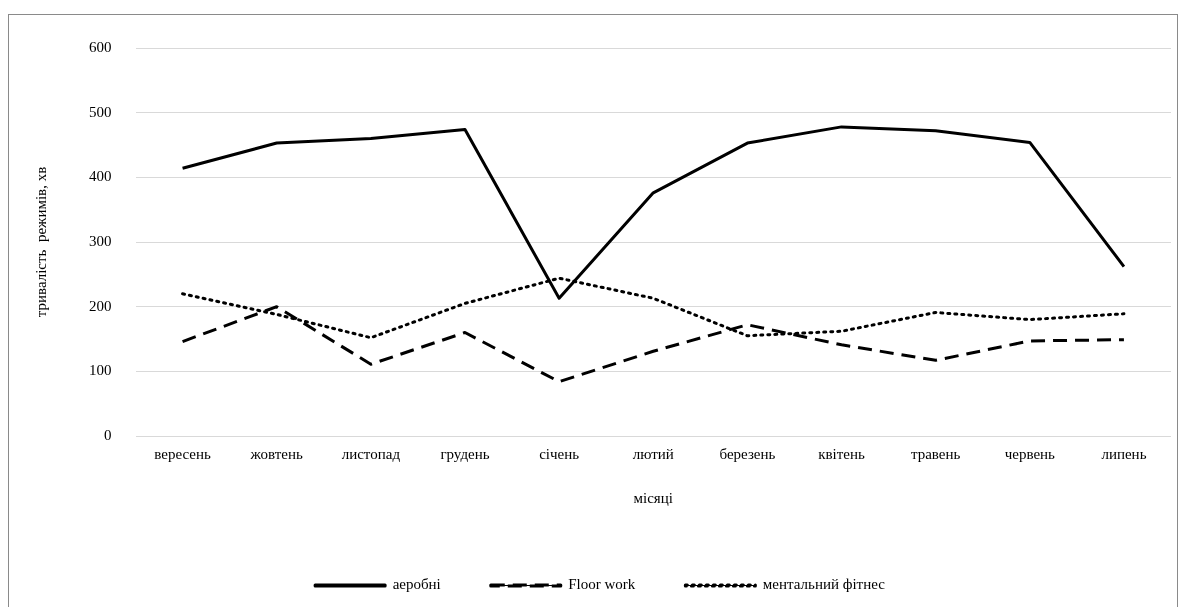  I want to click on x-tick-label: березень, so click(747, 453).